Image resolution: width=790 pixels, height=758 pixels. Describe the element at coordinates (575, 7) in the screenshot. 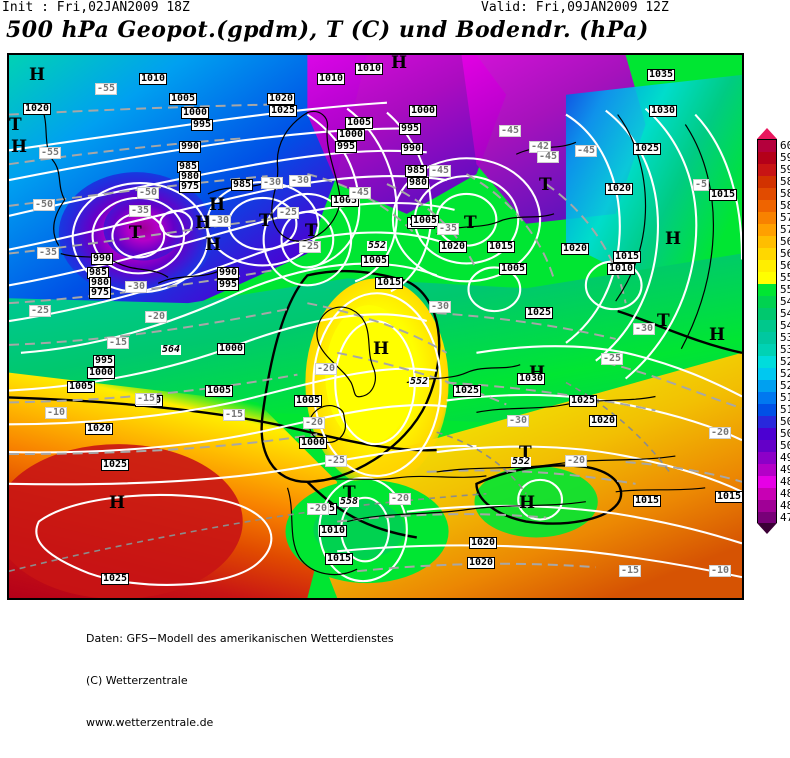

I see `valid-time-label: Valid: Fri,09JAN2009 12Z` at that location.